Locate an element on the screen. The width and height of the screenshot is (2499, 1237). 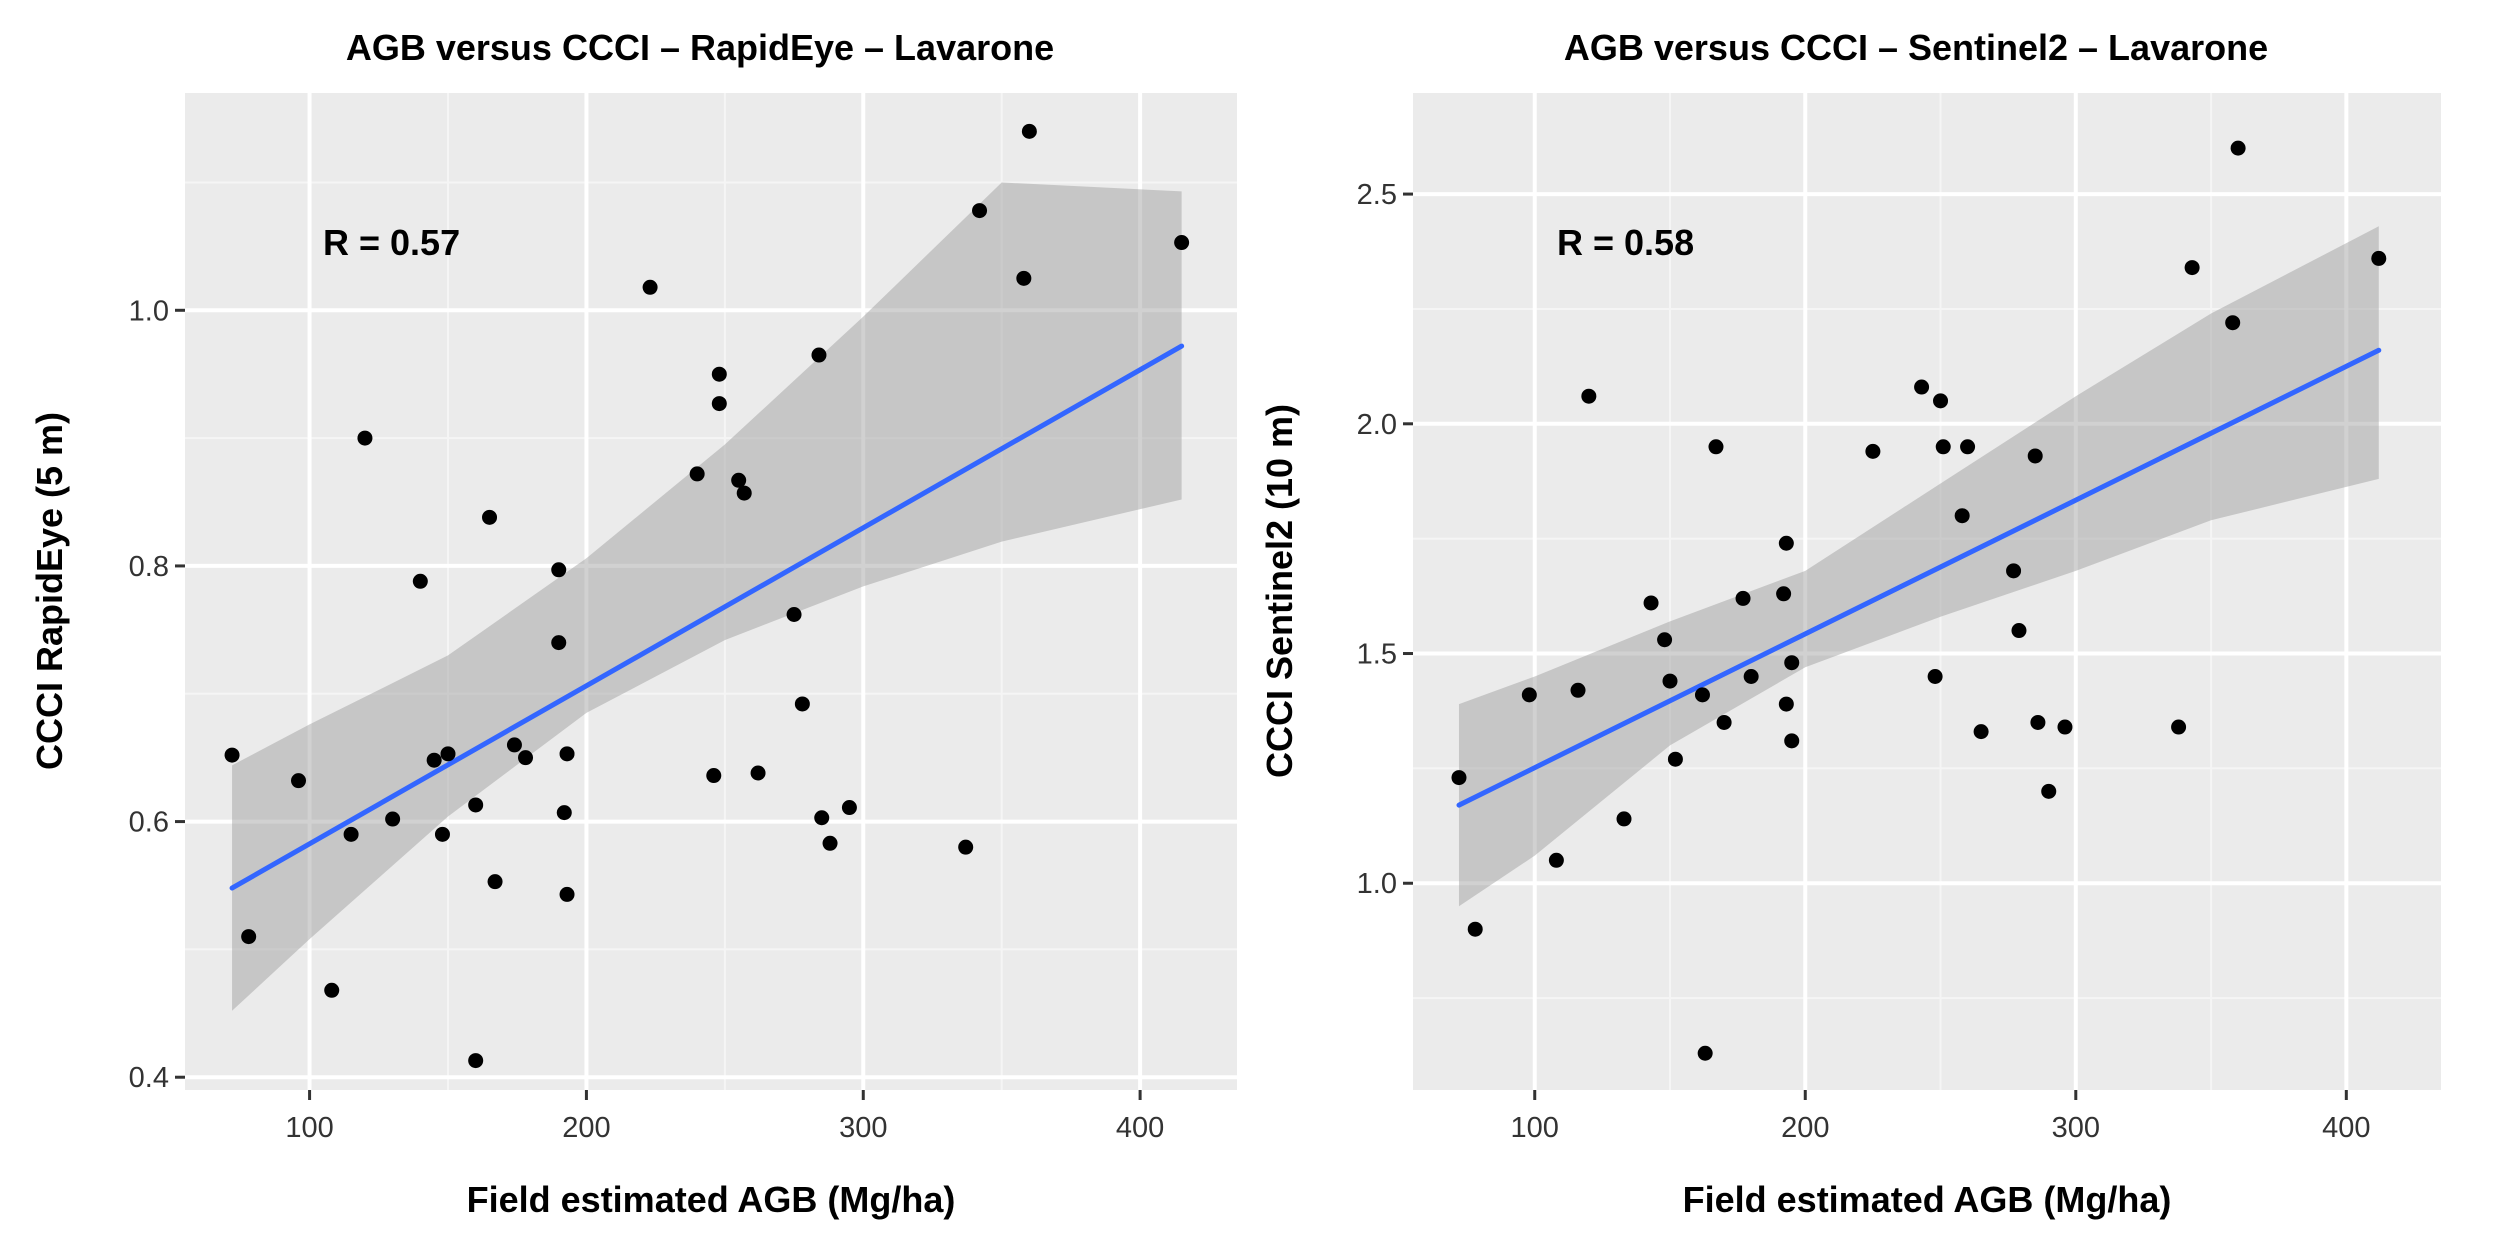
correlation-annotation: R = 0.58 is located at coordinates (1625, 242).